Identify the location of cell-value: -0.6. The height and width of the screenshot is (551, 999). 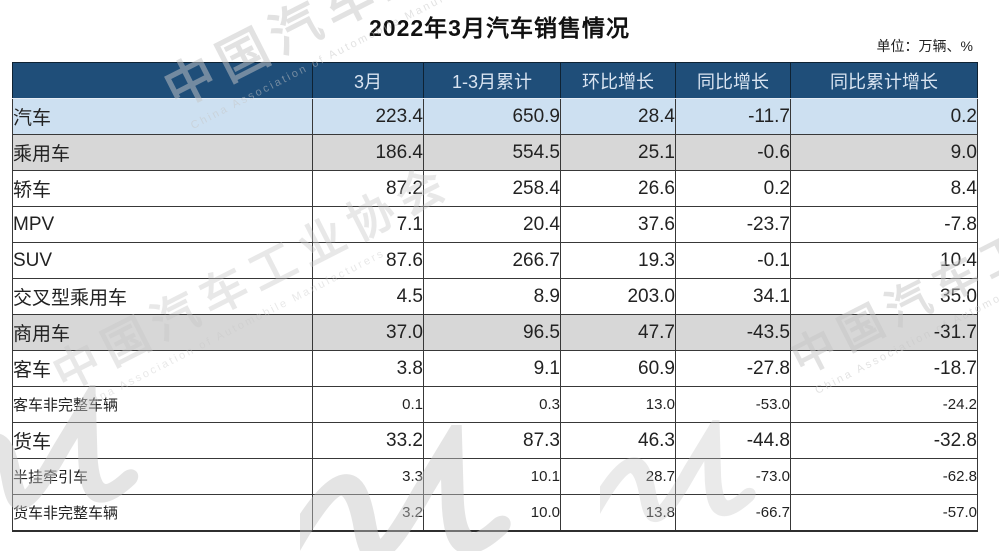
(733, 152).